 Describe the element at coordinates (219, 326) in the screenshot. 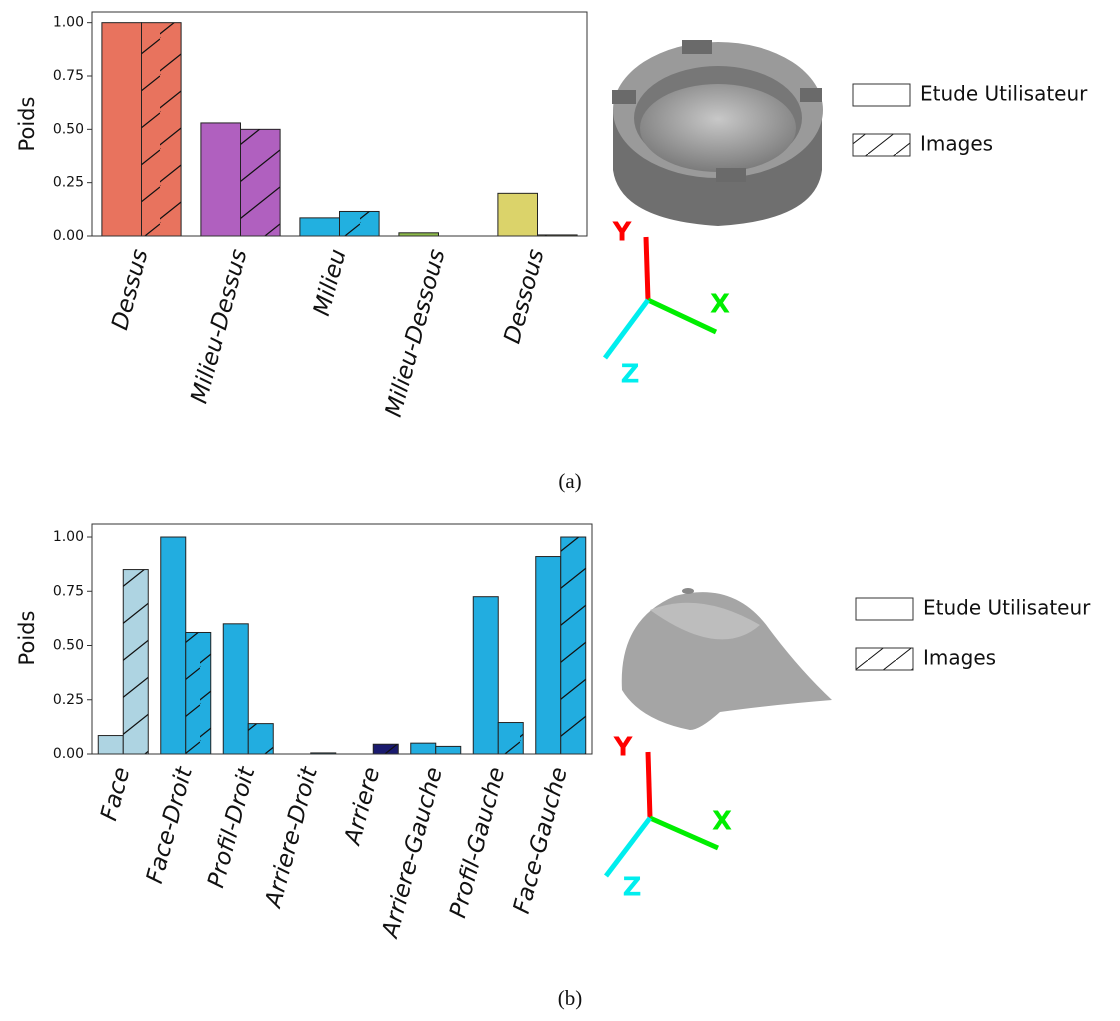

I see `x-tick-label: Milieu-Dessus` at that location.